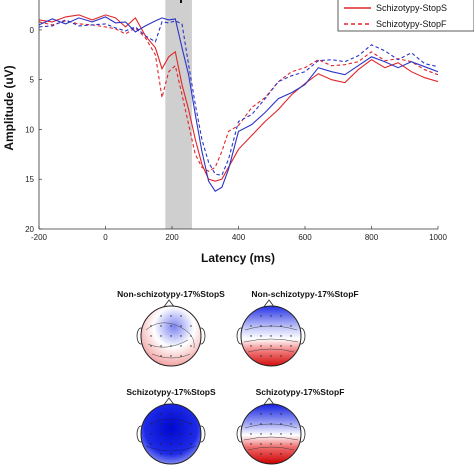 Image resolution: width=474 pixels, height=474 pixels. Describe the element at coordinates (300, 392) in the screenshot. I see `topo-title-4: Schizotypy-17%StopF` at that location.